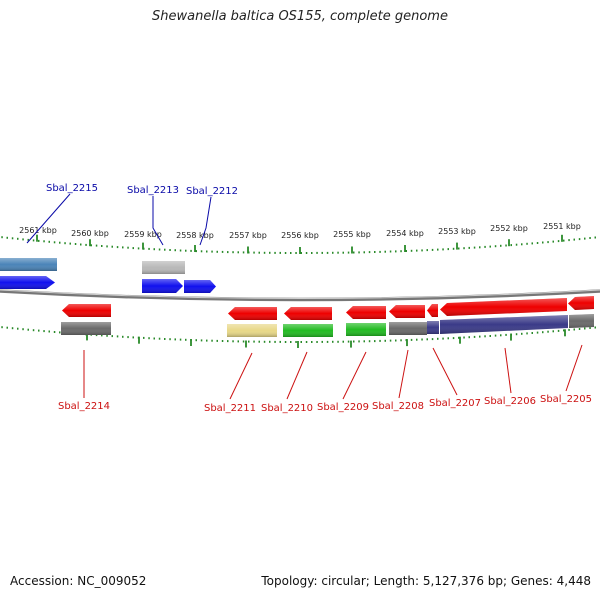 This screenshot has width=600, height=600. Describe the element at coordinates (455, 403) in the screenshot. I see `gene-label-sbal-2207: Sbal_2207` at that location.